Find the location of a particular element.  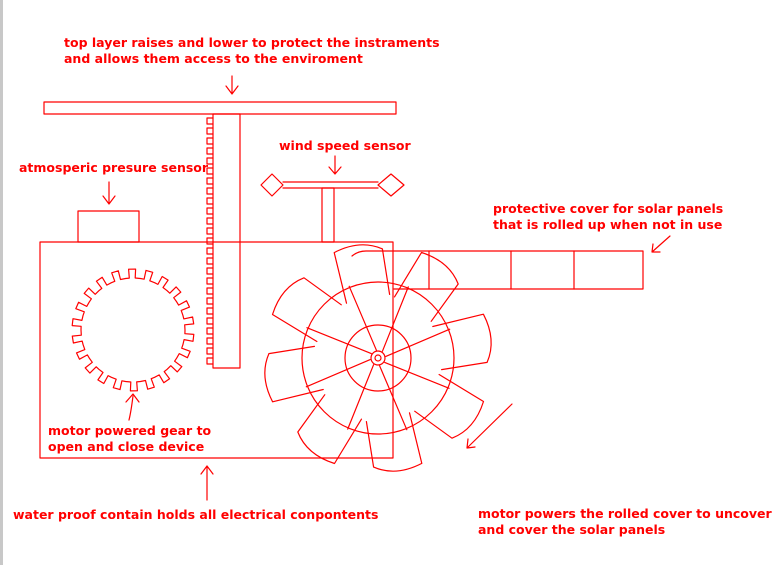

solar-cover-strip is located at coordinates (497, 270).